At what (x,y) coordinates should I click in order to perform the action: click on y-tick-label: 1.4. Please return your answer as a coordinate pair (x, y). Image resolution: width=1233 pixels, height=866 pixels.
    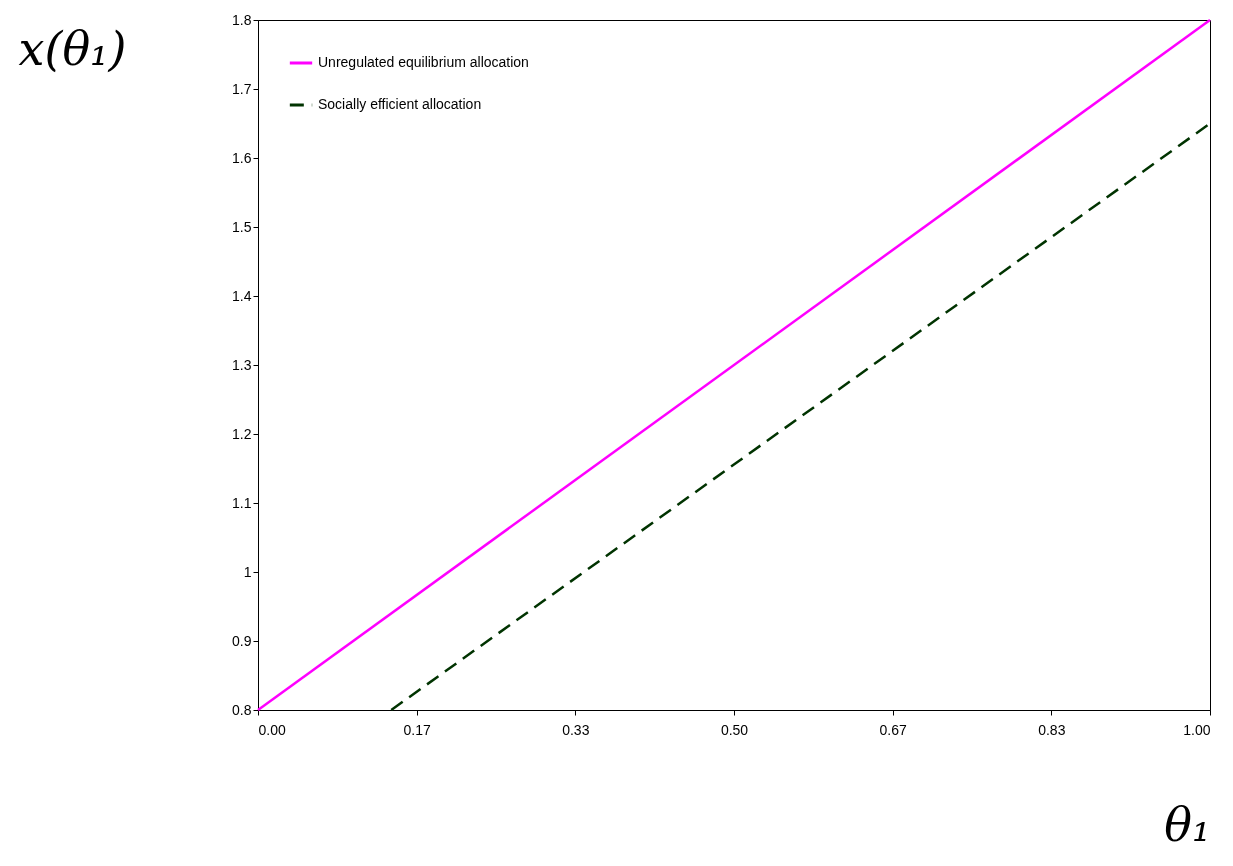
    Looking at the image, I should click on (242, 295).